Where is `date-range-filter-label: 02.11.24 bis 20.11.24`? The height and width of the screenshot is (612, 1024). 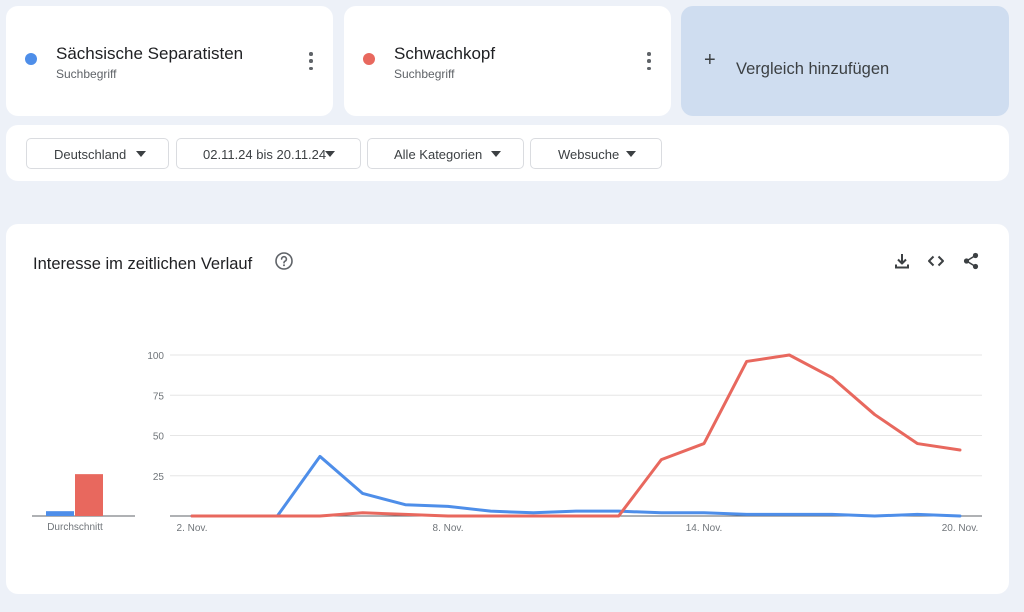 date-range-filter-label: 02.11.24 bis 20.11.24 is located at coordinates (265, 154).